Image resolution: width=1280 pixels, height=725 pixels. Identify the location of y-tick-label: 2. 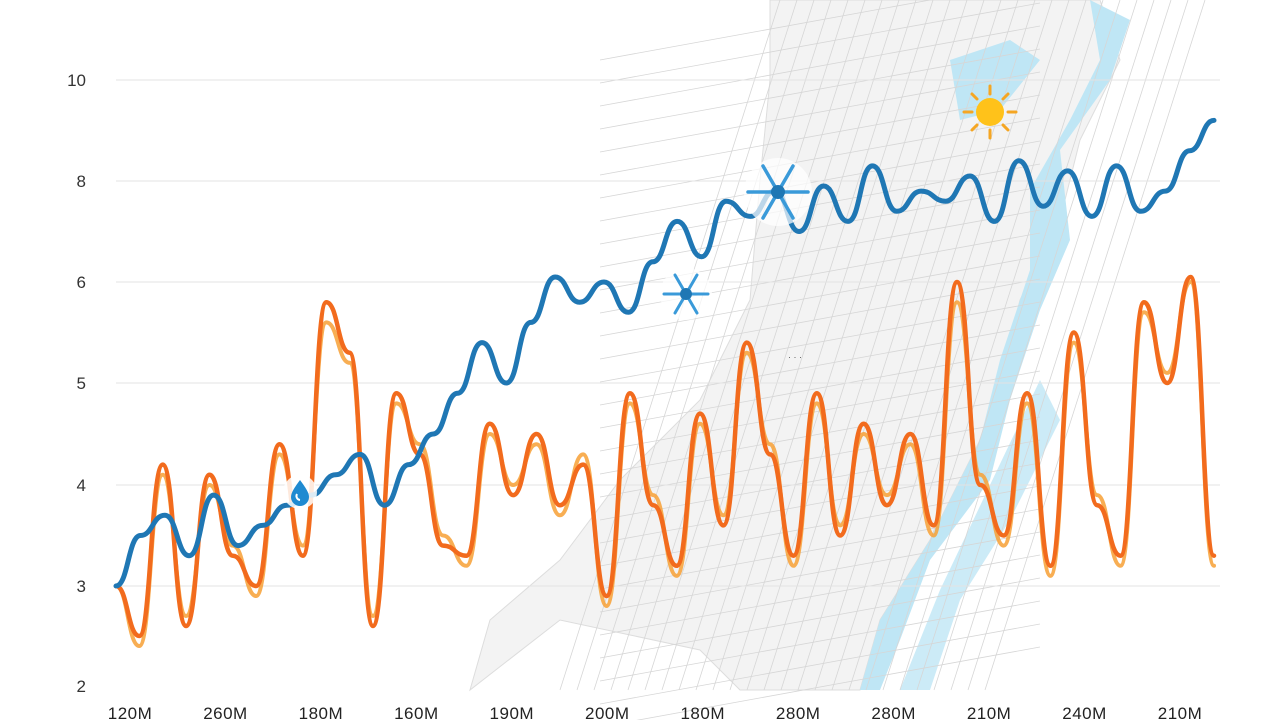
(81, 686).